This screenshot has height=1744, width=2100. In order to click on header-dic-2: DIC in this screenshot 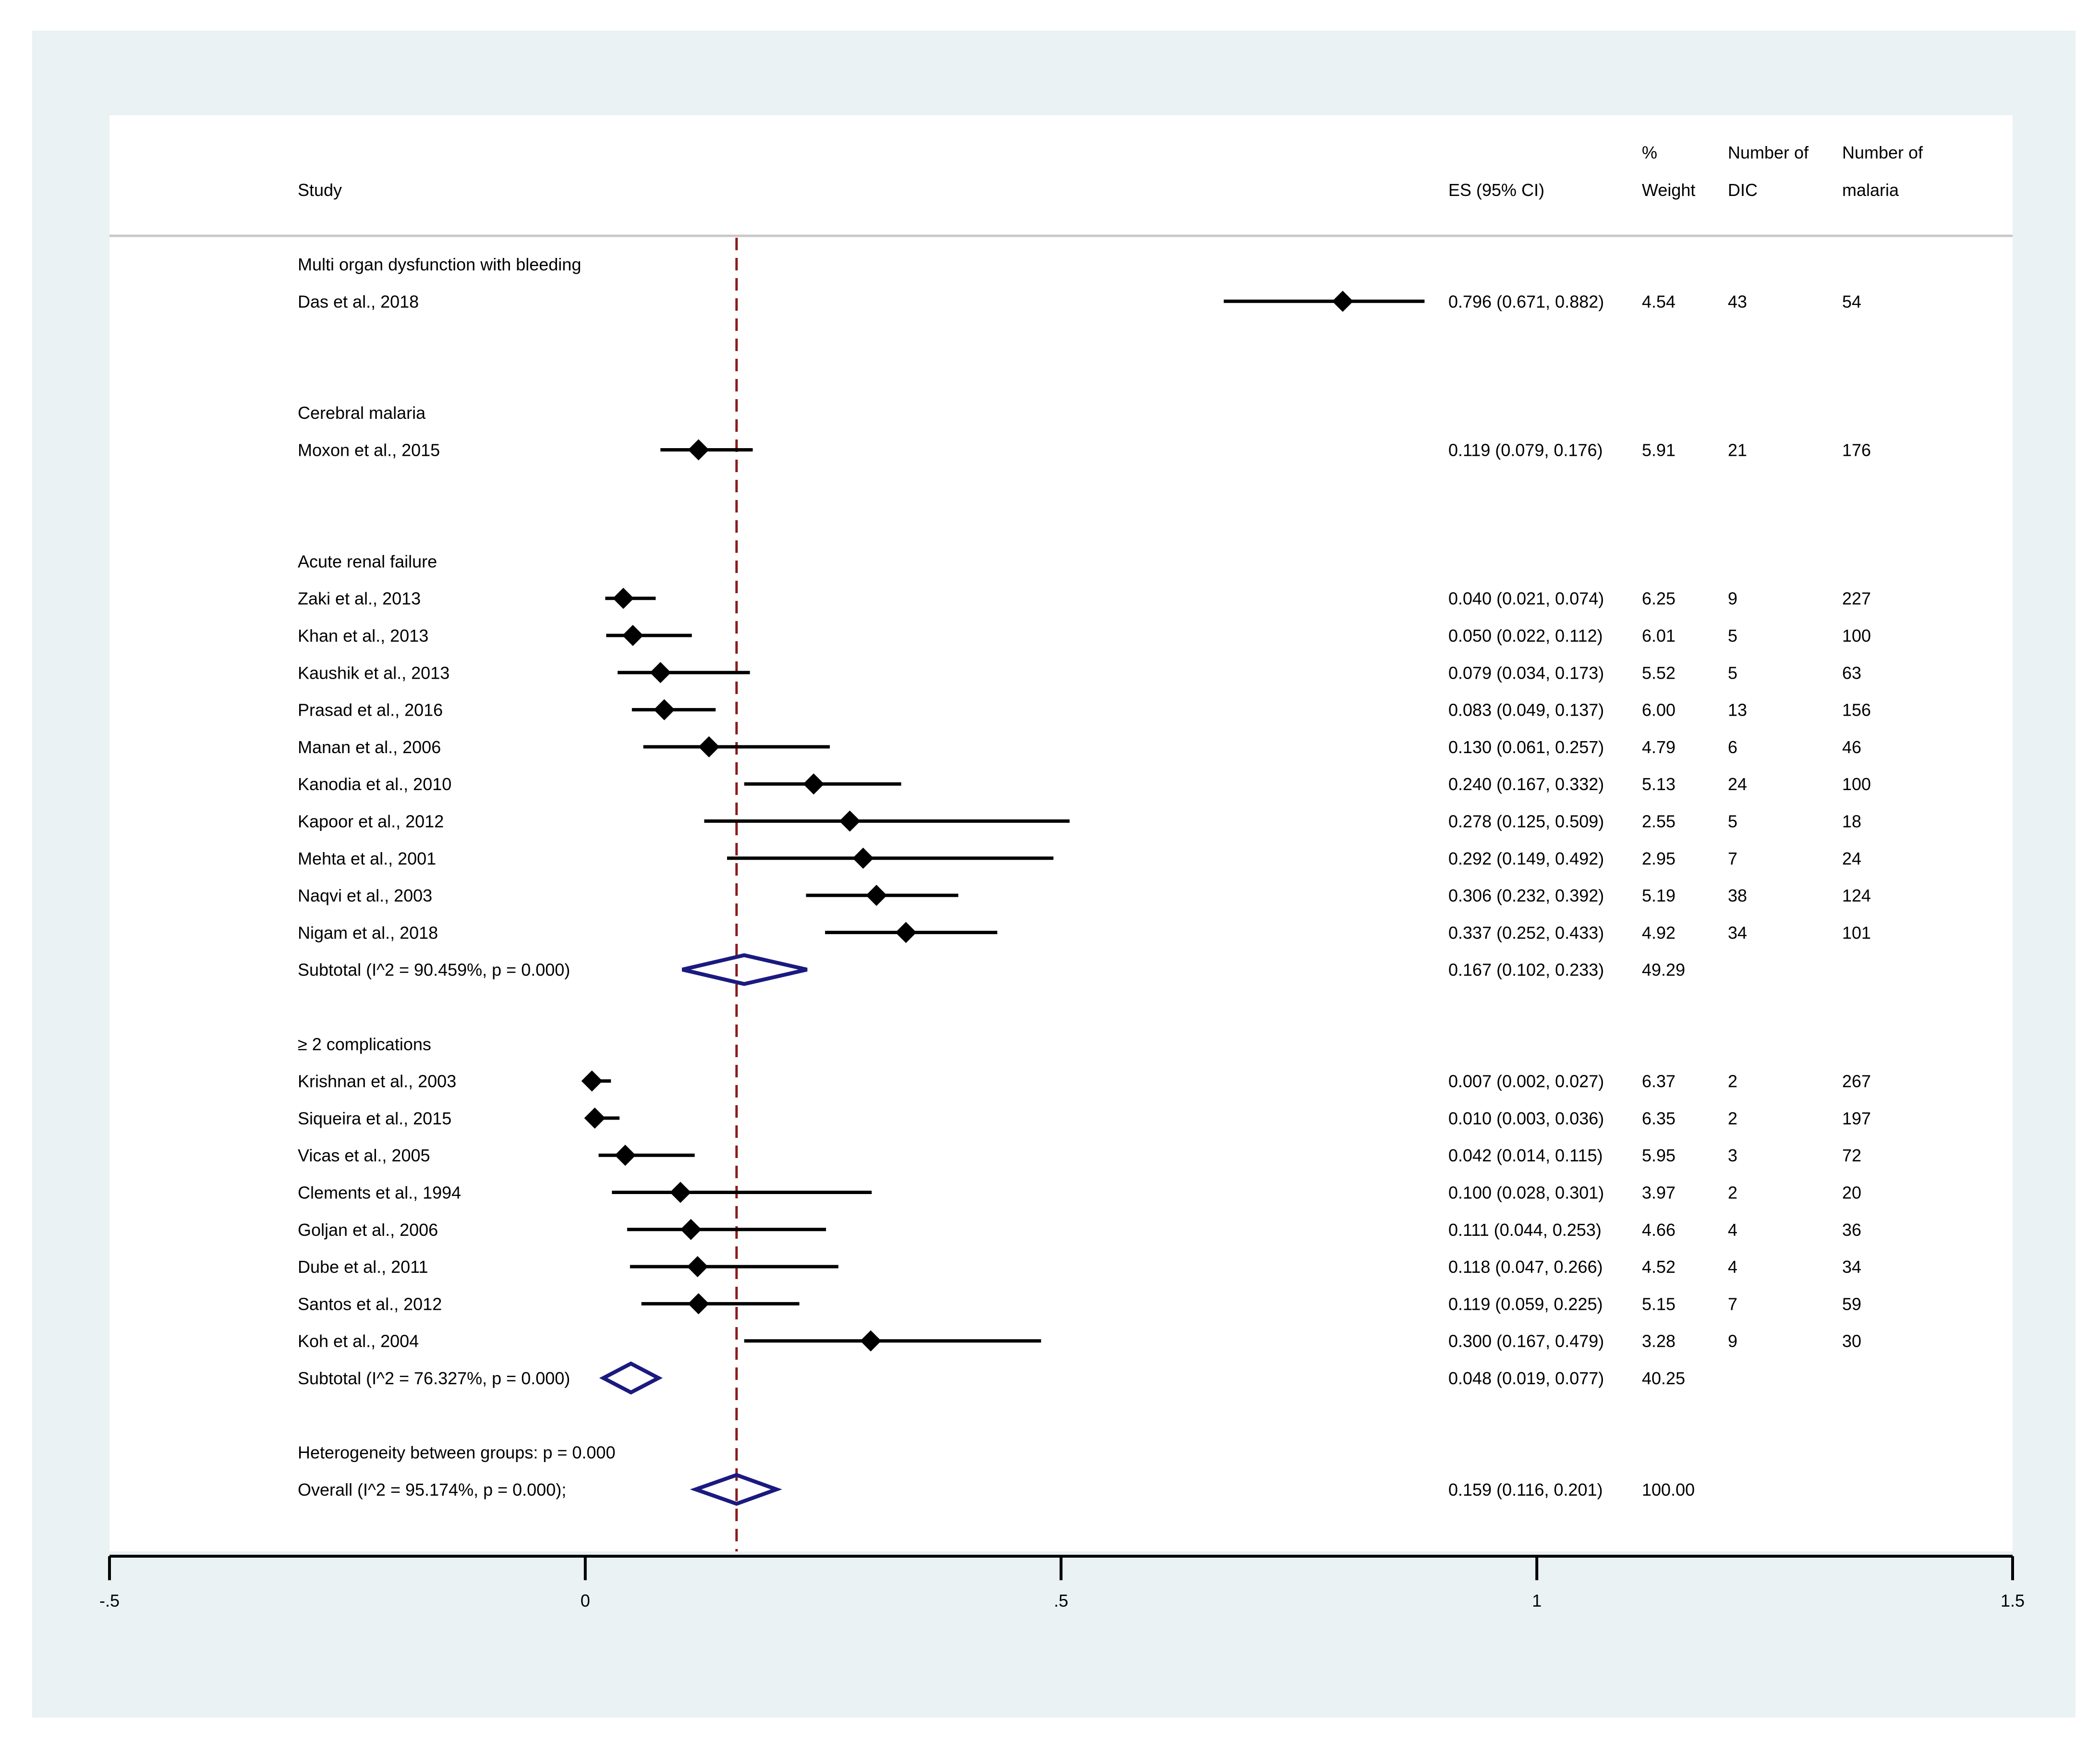, I will do `click(1743, 190)`.